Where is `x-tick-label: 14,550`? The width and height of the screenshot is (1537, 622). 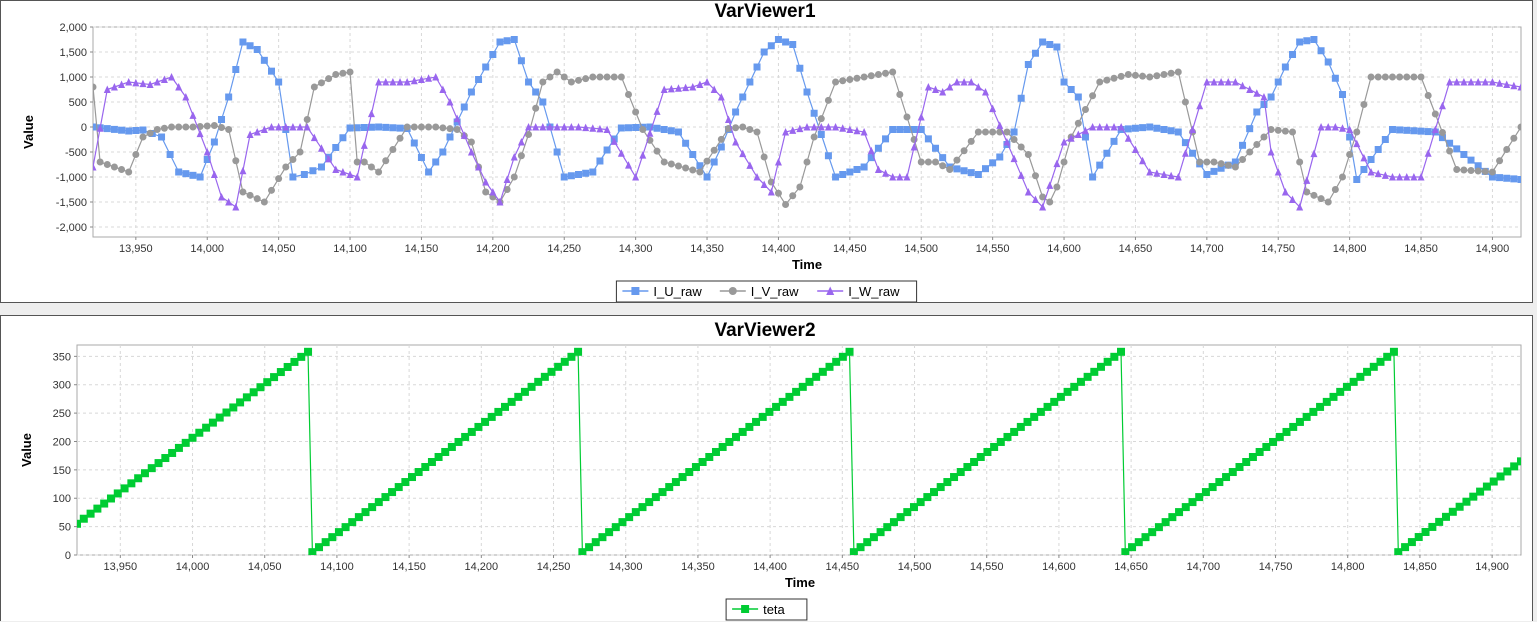
x-tick-label: 14,550 is located at coordinates (987, 567).